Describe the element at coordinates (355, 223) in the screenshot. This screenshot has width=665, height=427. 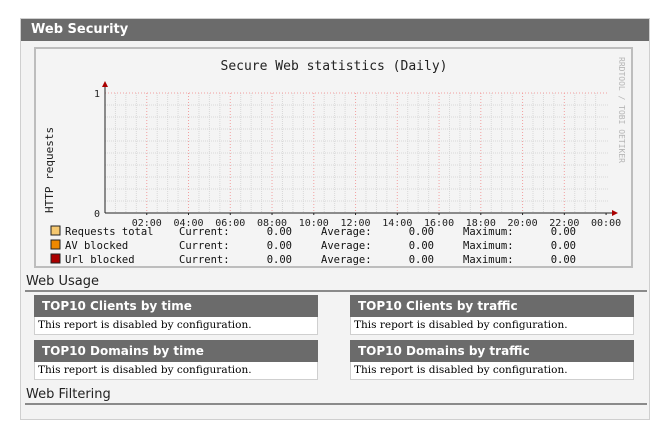
I see `x-tick-label: 12:00` at that location.